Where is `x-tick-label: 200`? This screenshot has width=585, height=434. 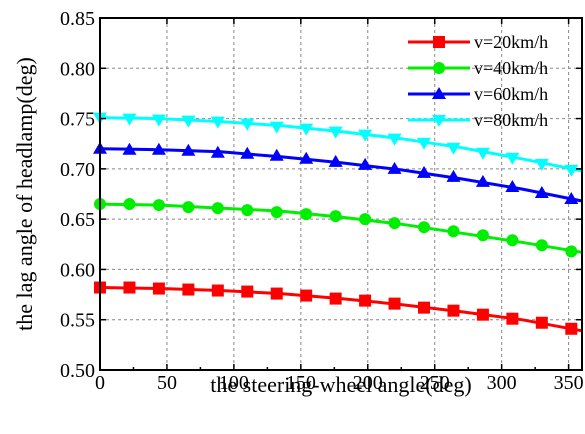 x-tick-label: 200 is located at coordinates (368, 383).